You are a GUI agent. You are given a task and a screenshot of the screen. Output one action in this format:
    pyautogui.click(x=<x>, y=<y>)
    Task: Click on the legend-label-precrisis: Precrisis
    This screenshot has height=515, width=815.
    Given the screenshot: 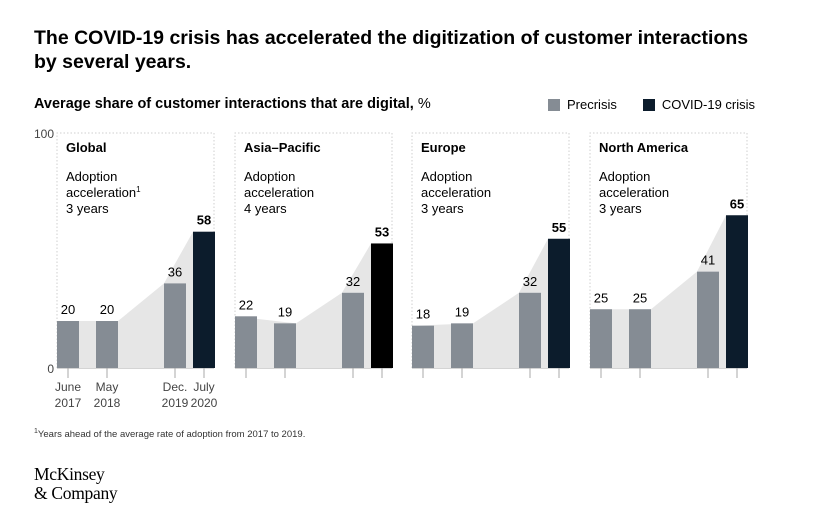 What is the action you would take?
    pyautogui.click(x=592, y=104)
    